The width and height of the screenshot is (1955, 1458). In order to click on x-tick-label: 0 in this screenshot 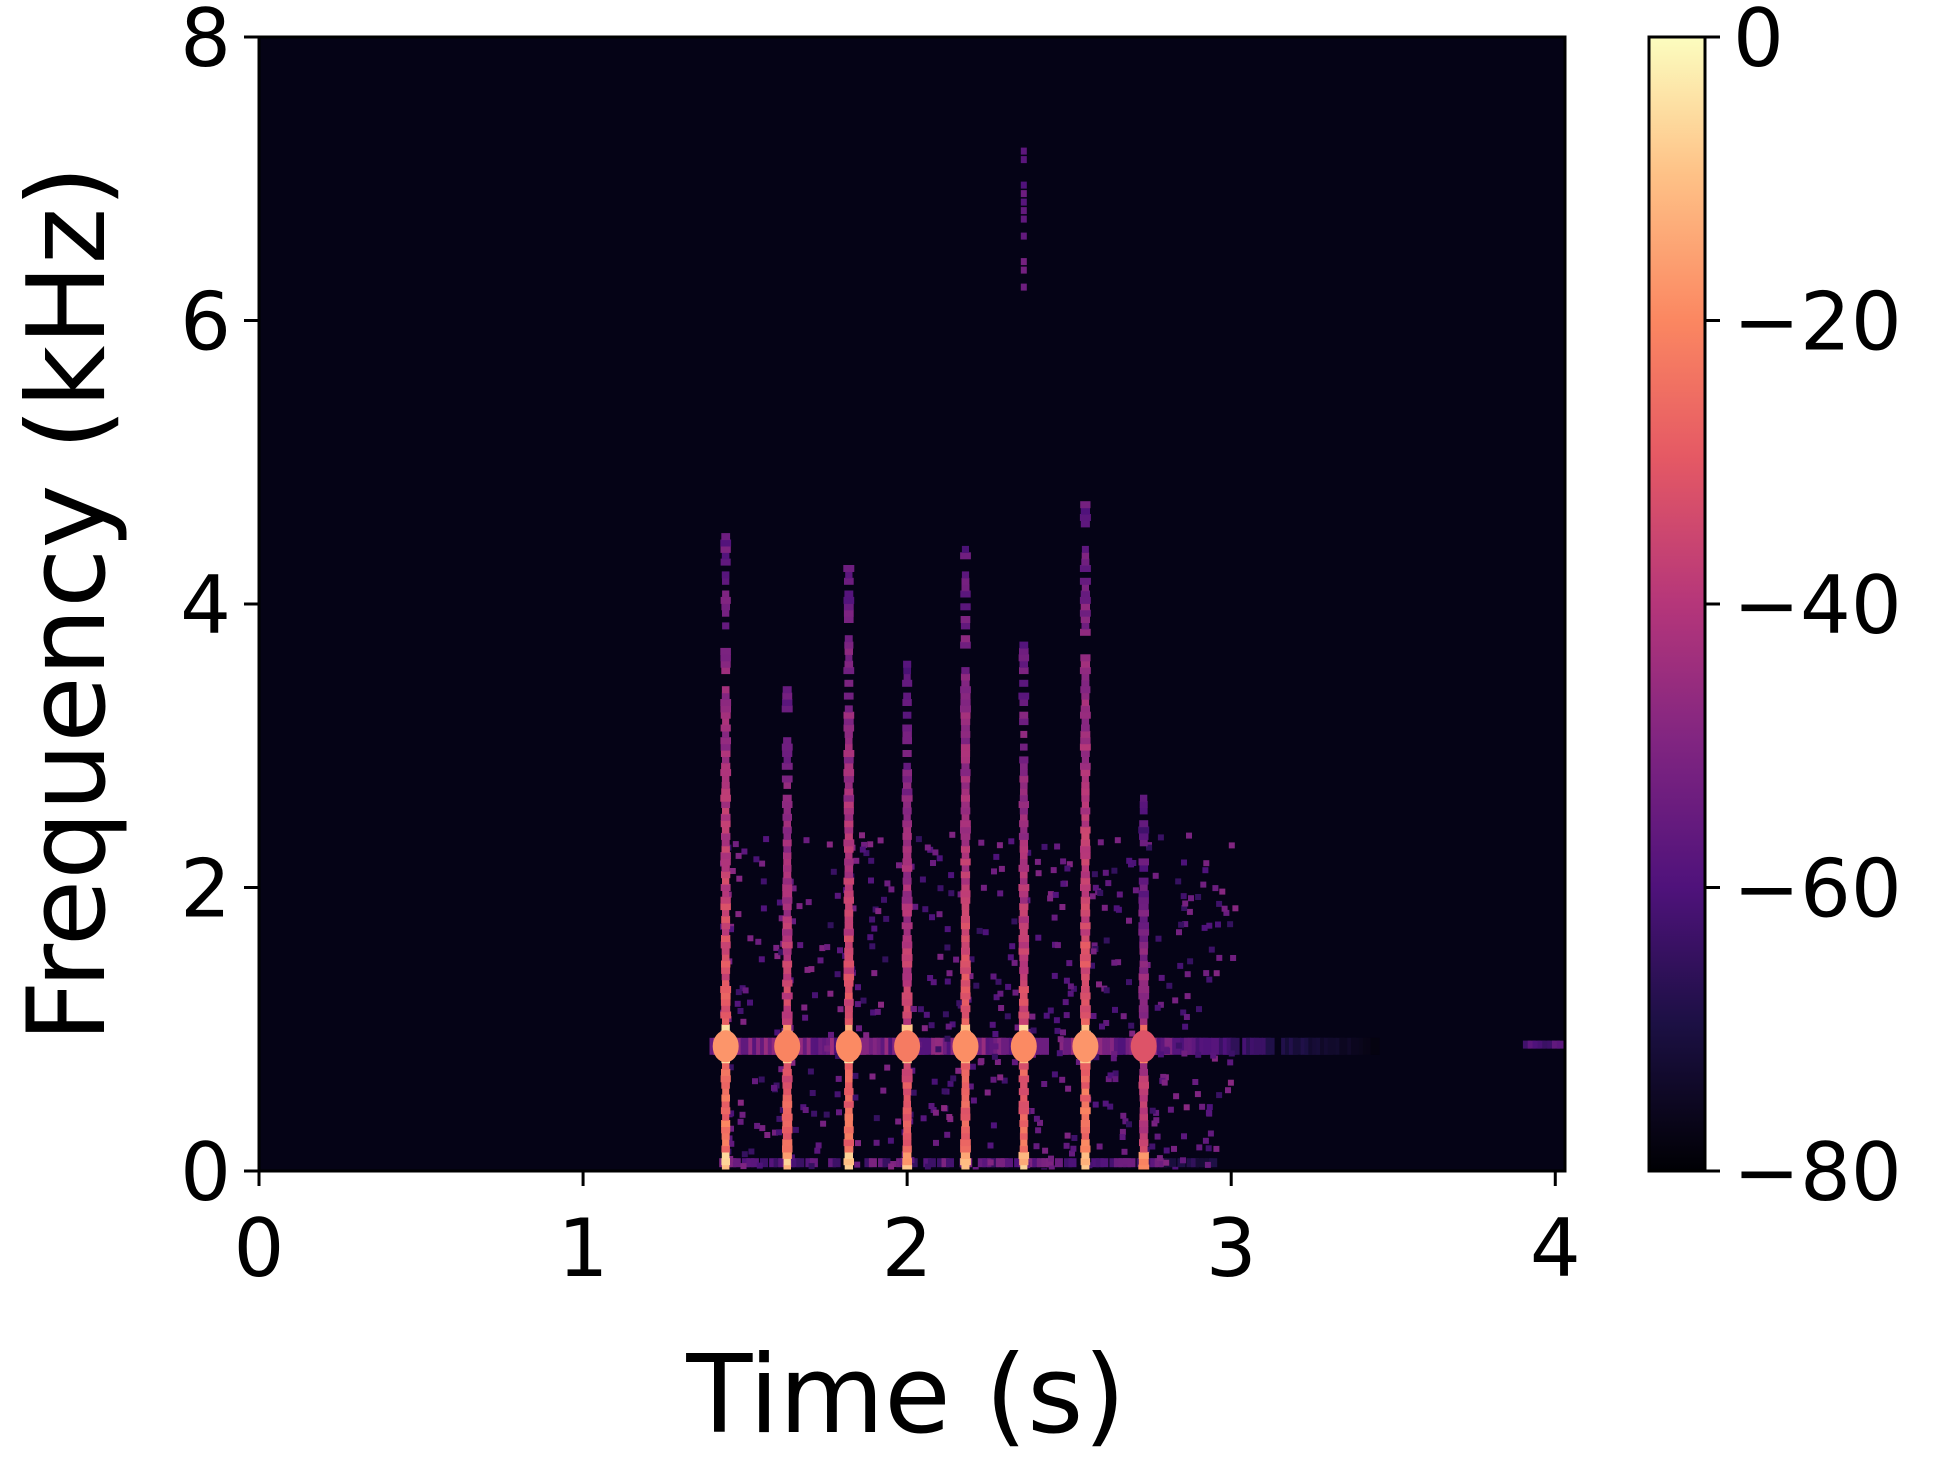, I will do `click(259, 1248)`.